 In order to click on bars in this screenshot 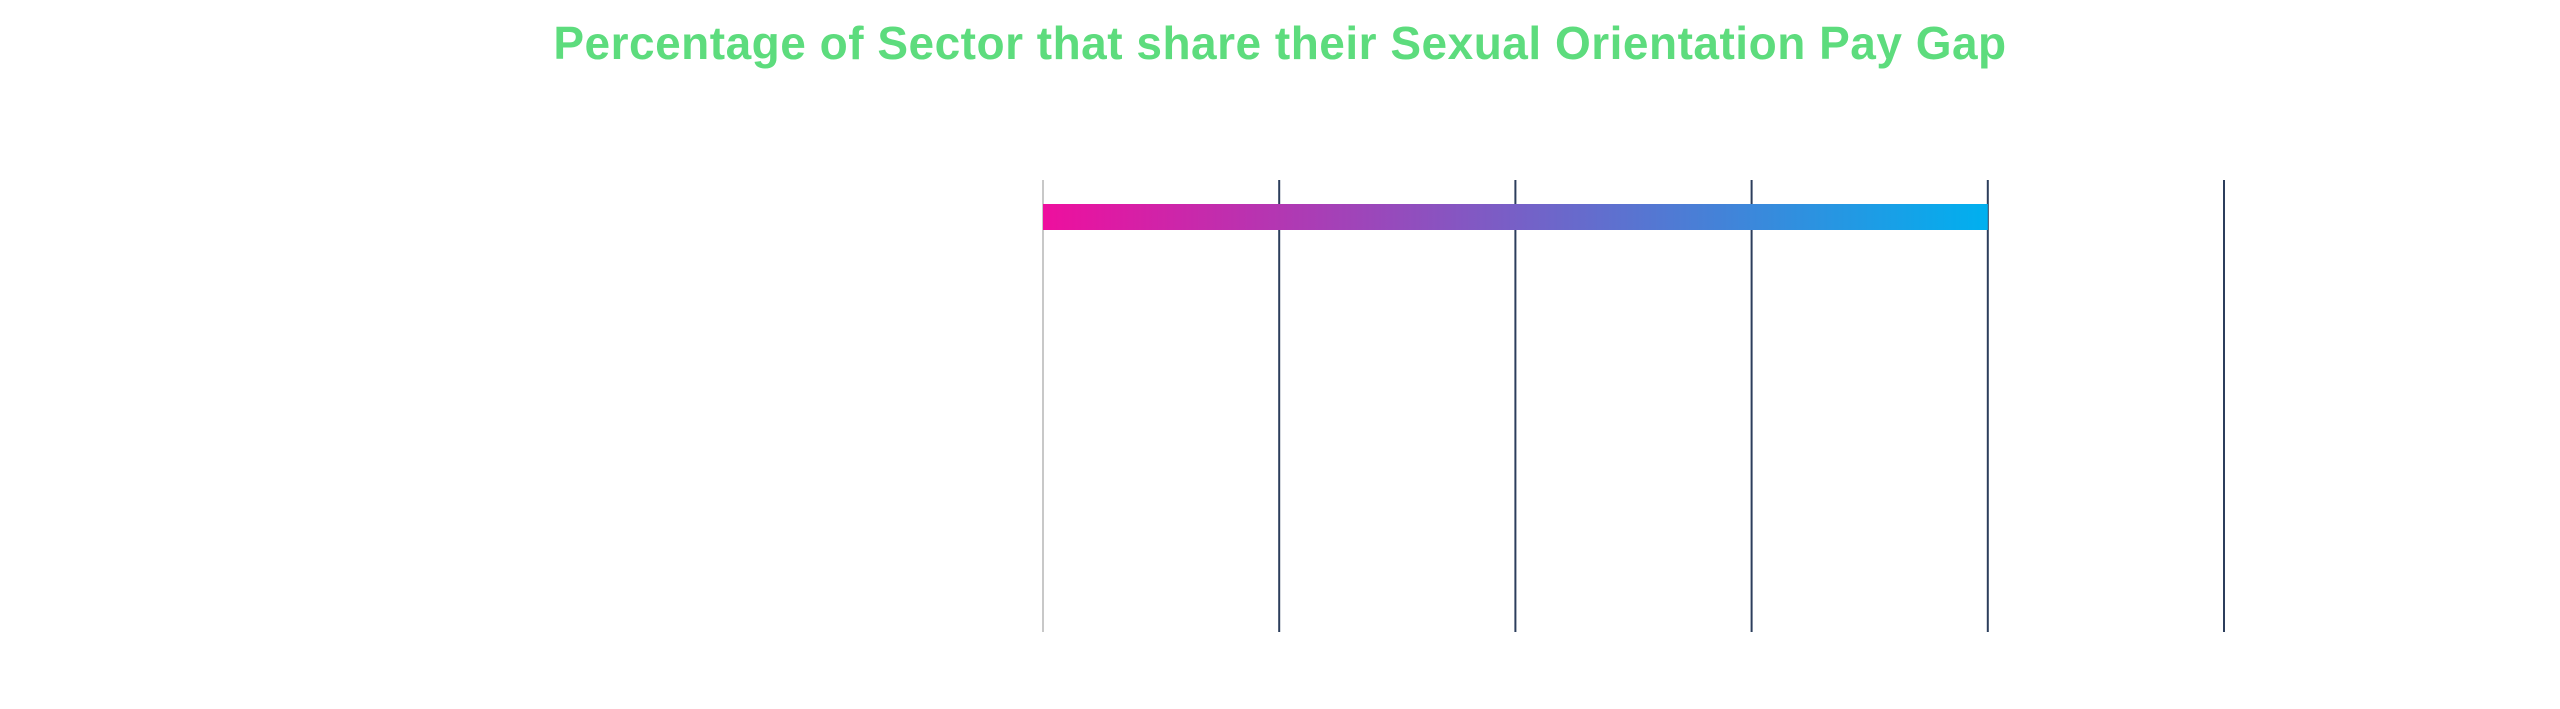, I will do `click(1515, 217)`.